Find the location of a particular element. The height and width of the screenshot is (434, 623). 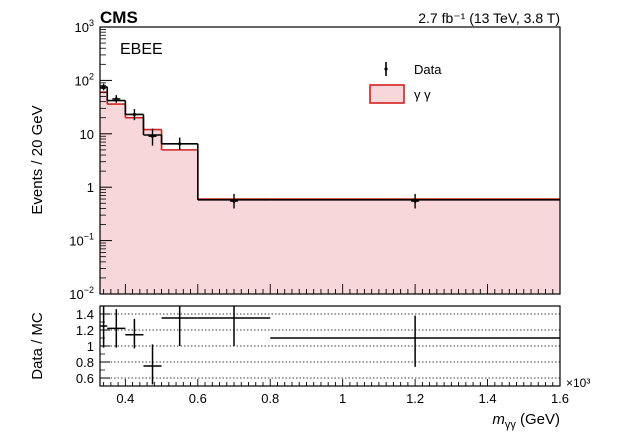

legend-item-gamma-gamma: γ γ is located at coordinates (400, 94).